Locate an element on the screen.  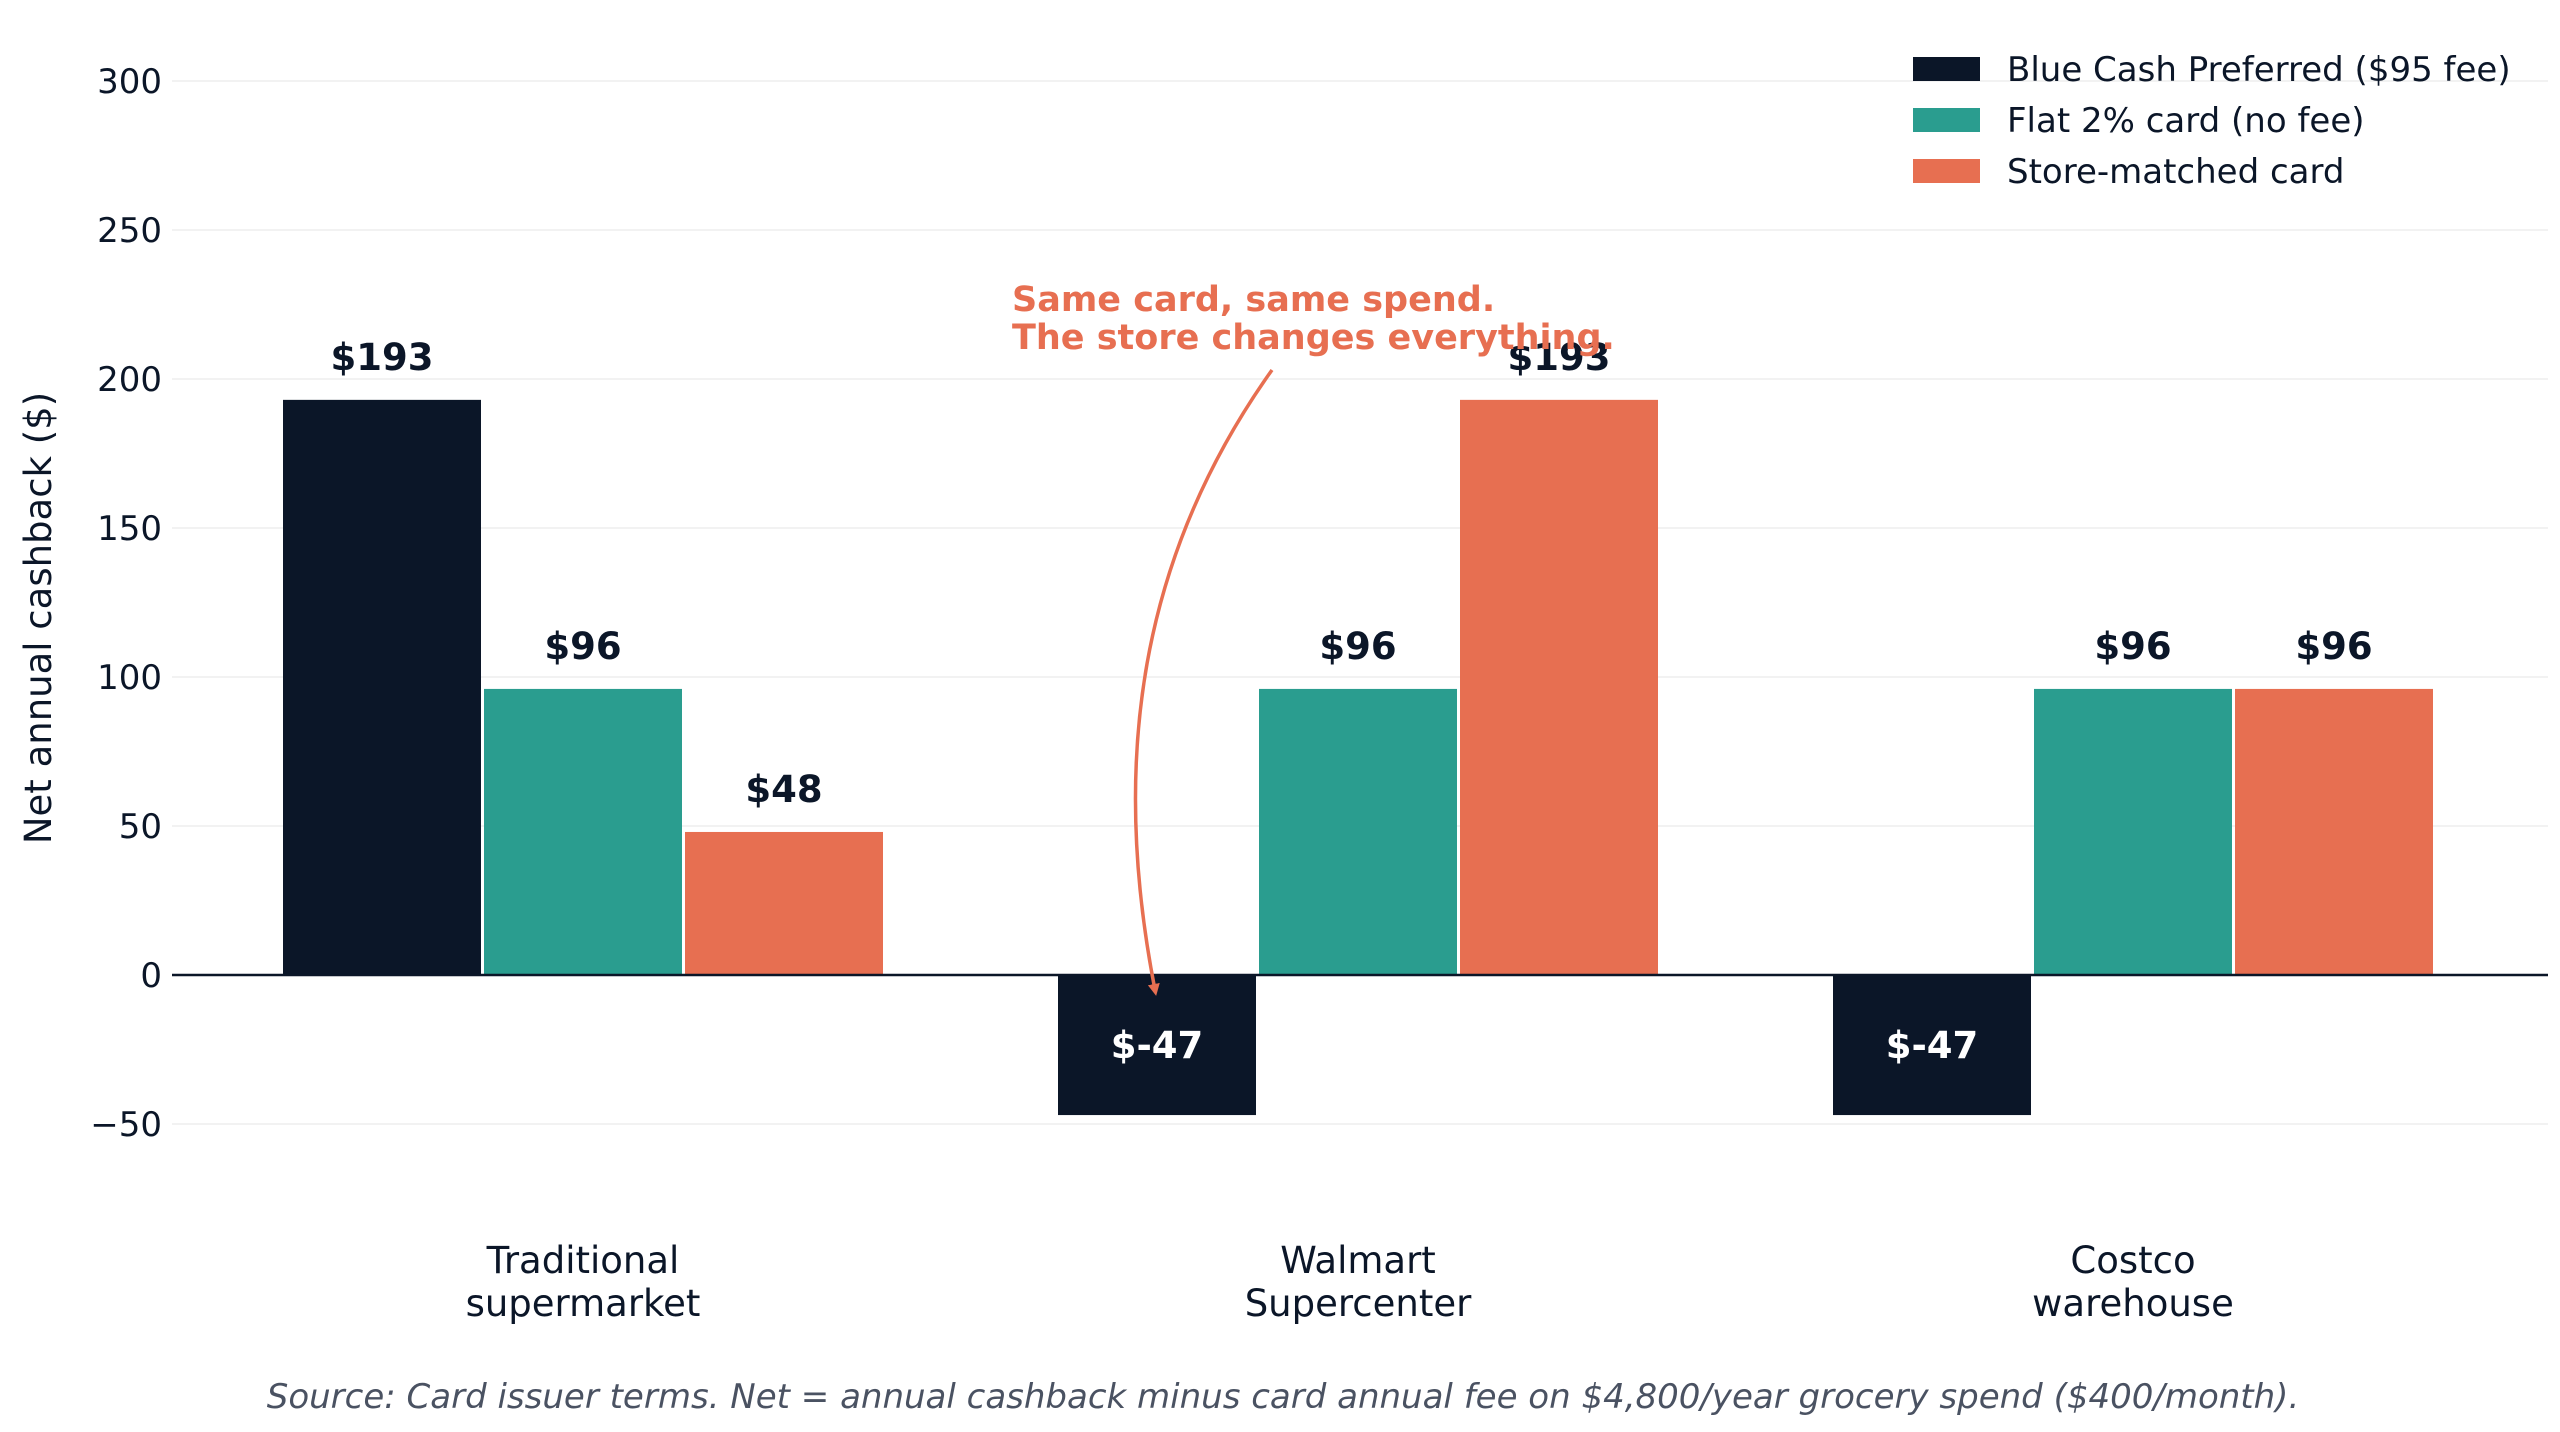
category-label: warehouse is located at coordinates (2133, 1303).